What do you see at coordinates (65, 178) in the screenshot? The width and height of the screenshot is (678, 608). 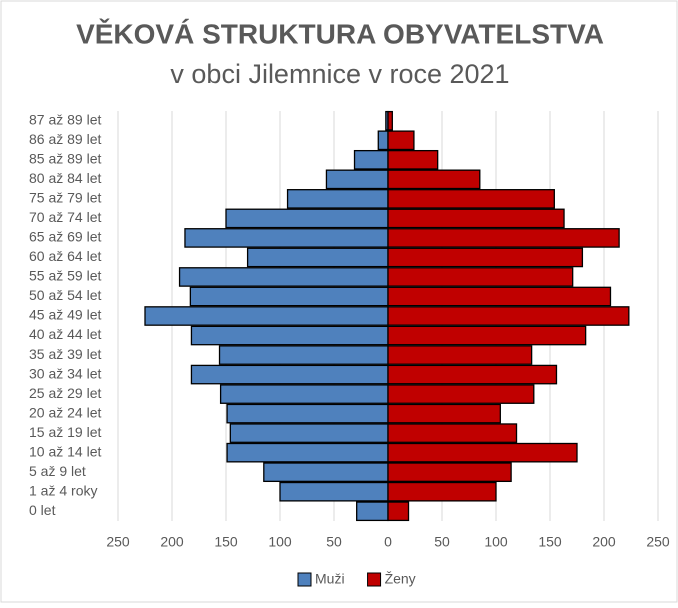 I see `y-tick-label: 80 až 84 let` at bounding box center [65, 178].